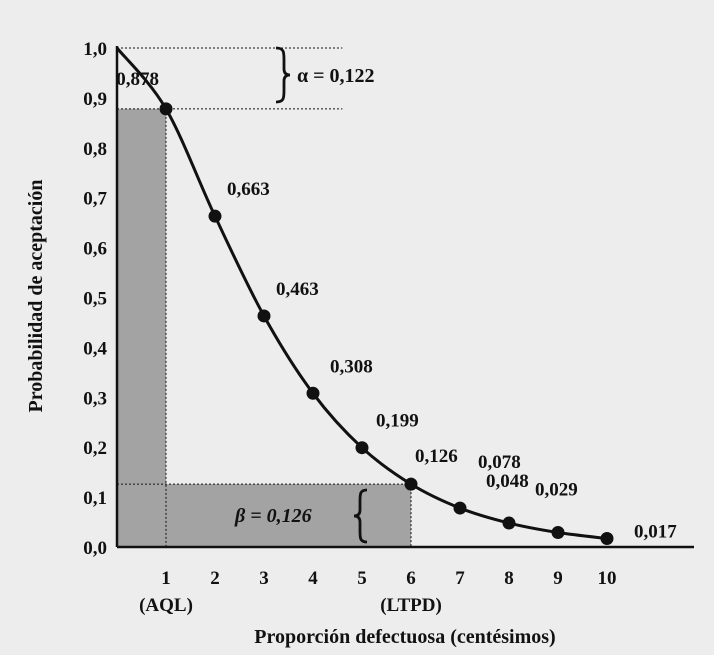  I want to click on x-tick-label: 4, so click(313, 578).